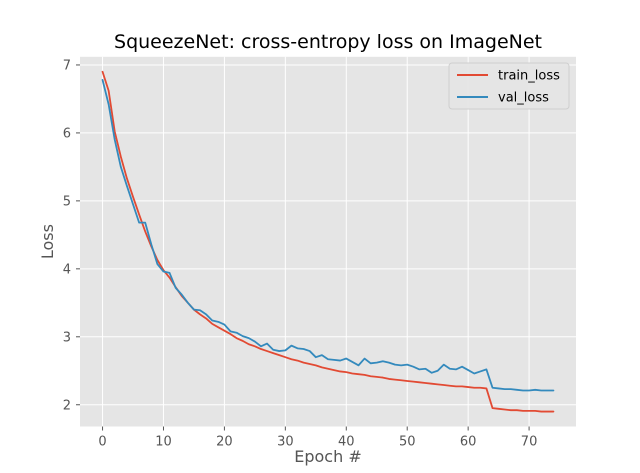  What do you see at coordinates (67, 405) in the screenshot?
I see `y-tick-label: 2` at bounding box center [67, 405].